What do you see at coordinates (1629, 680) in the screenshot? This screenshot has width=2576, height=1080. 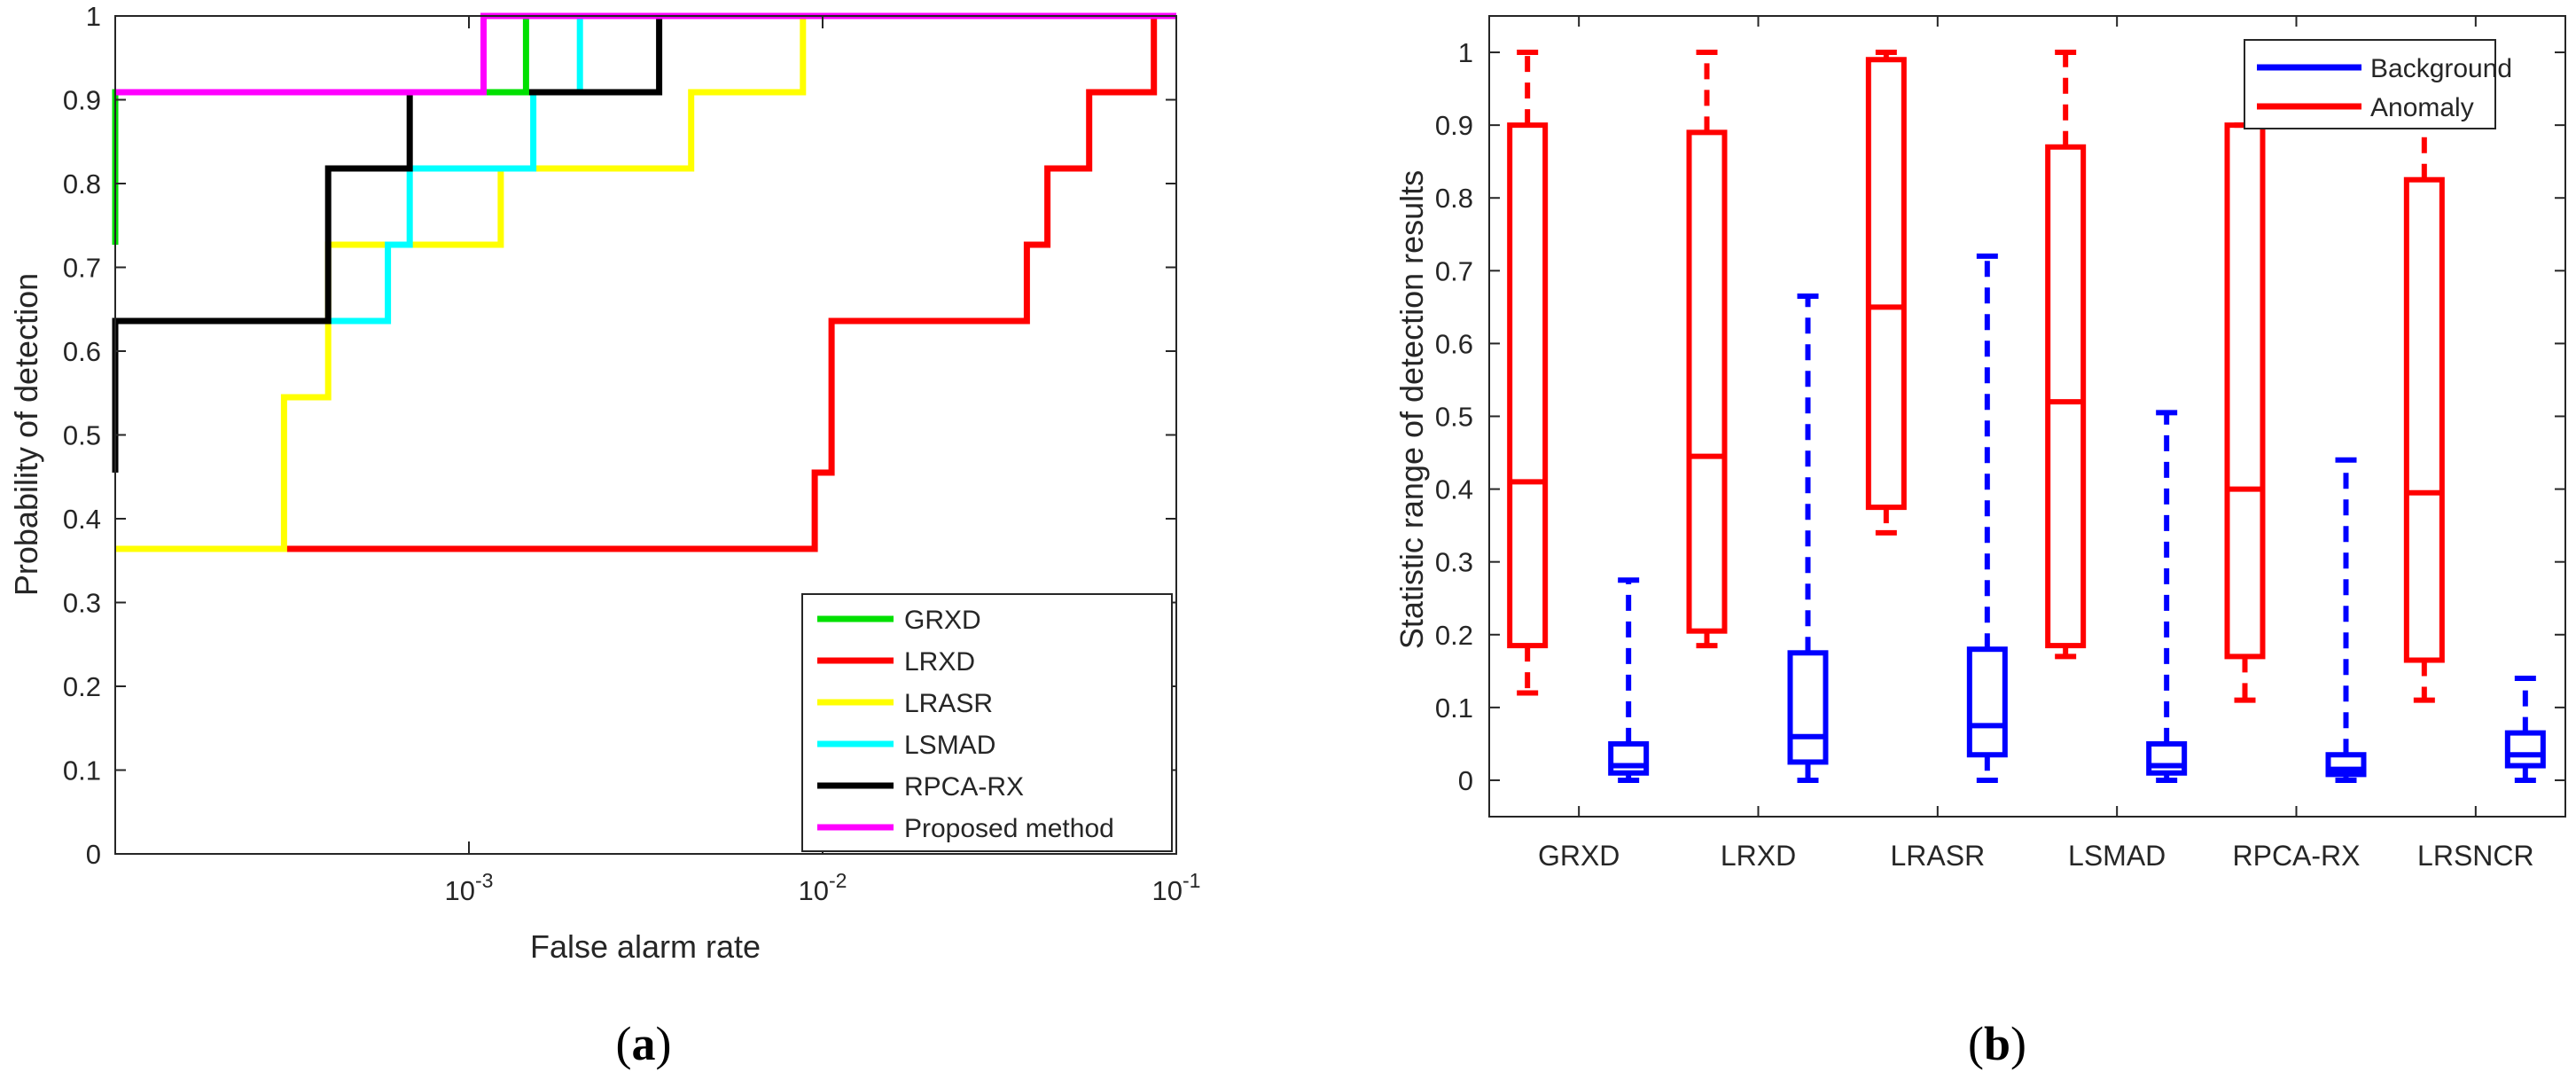 I see `background-box-grxd` at bounding box center [1629, 680].